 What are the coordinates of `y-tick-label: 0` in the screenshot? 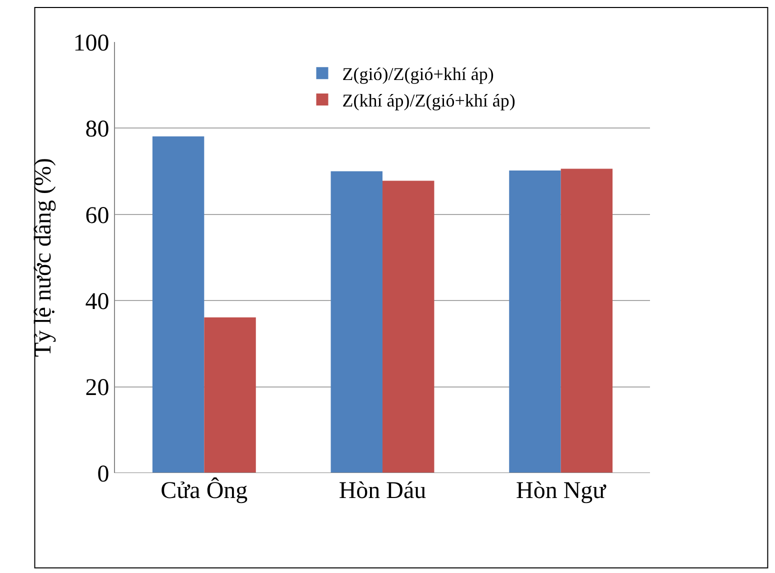 It's located at (103, 474).